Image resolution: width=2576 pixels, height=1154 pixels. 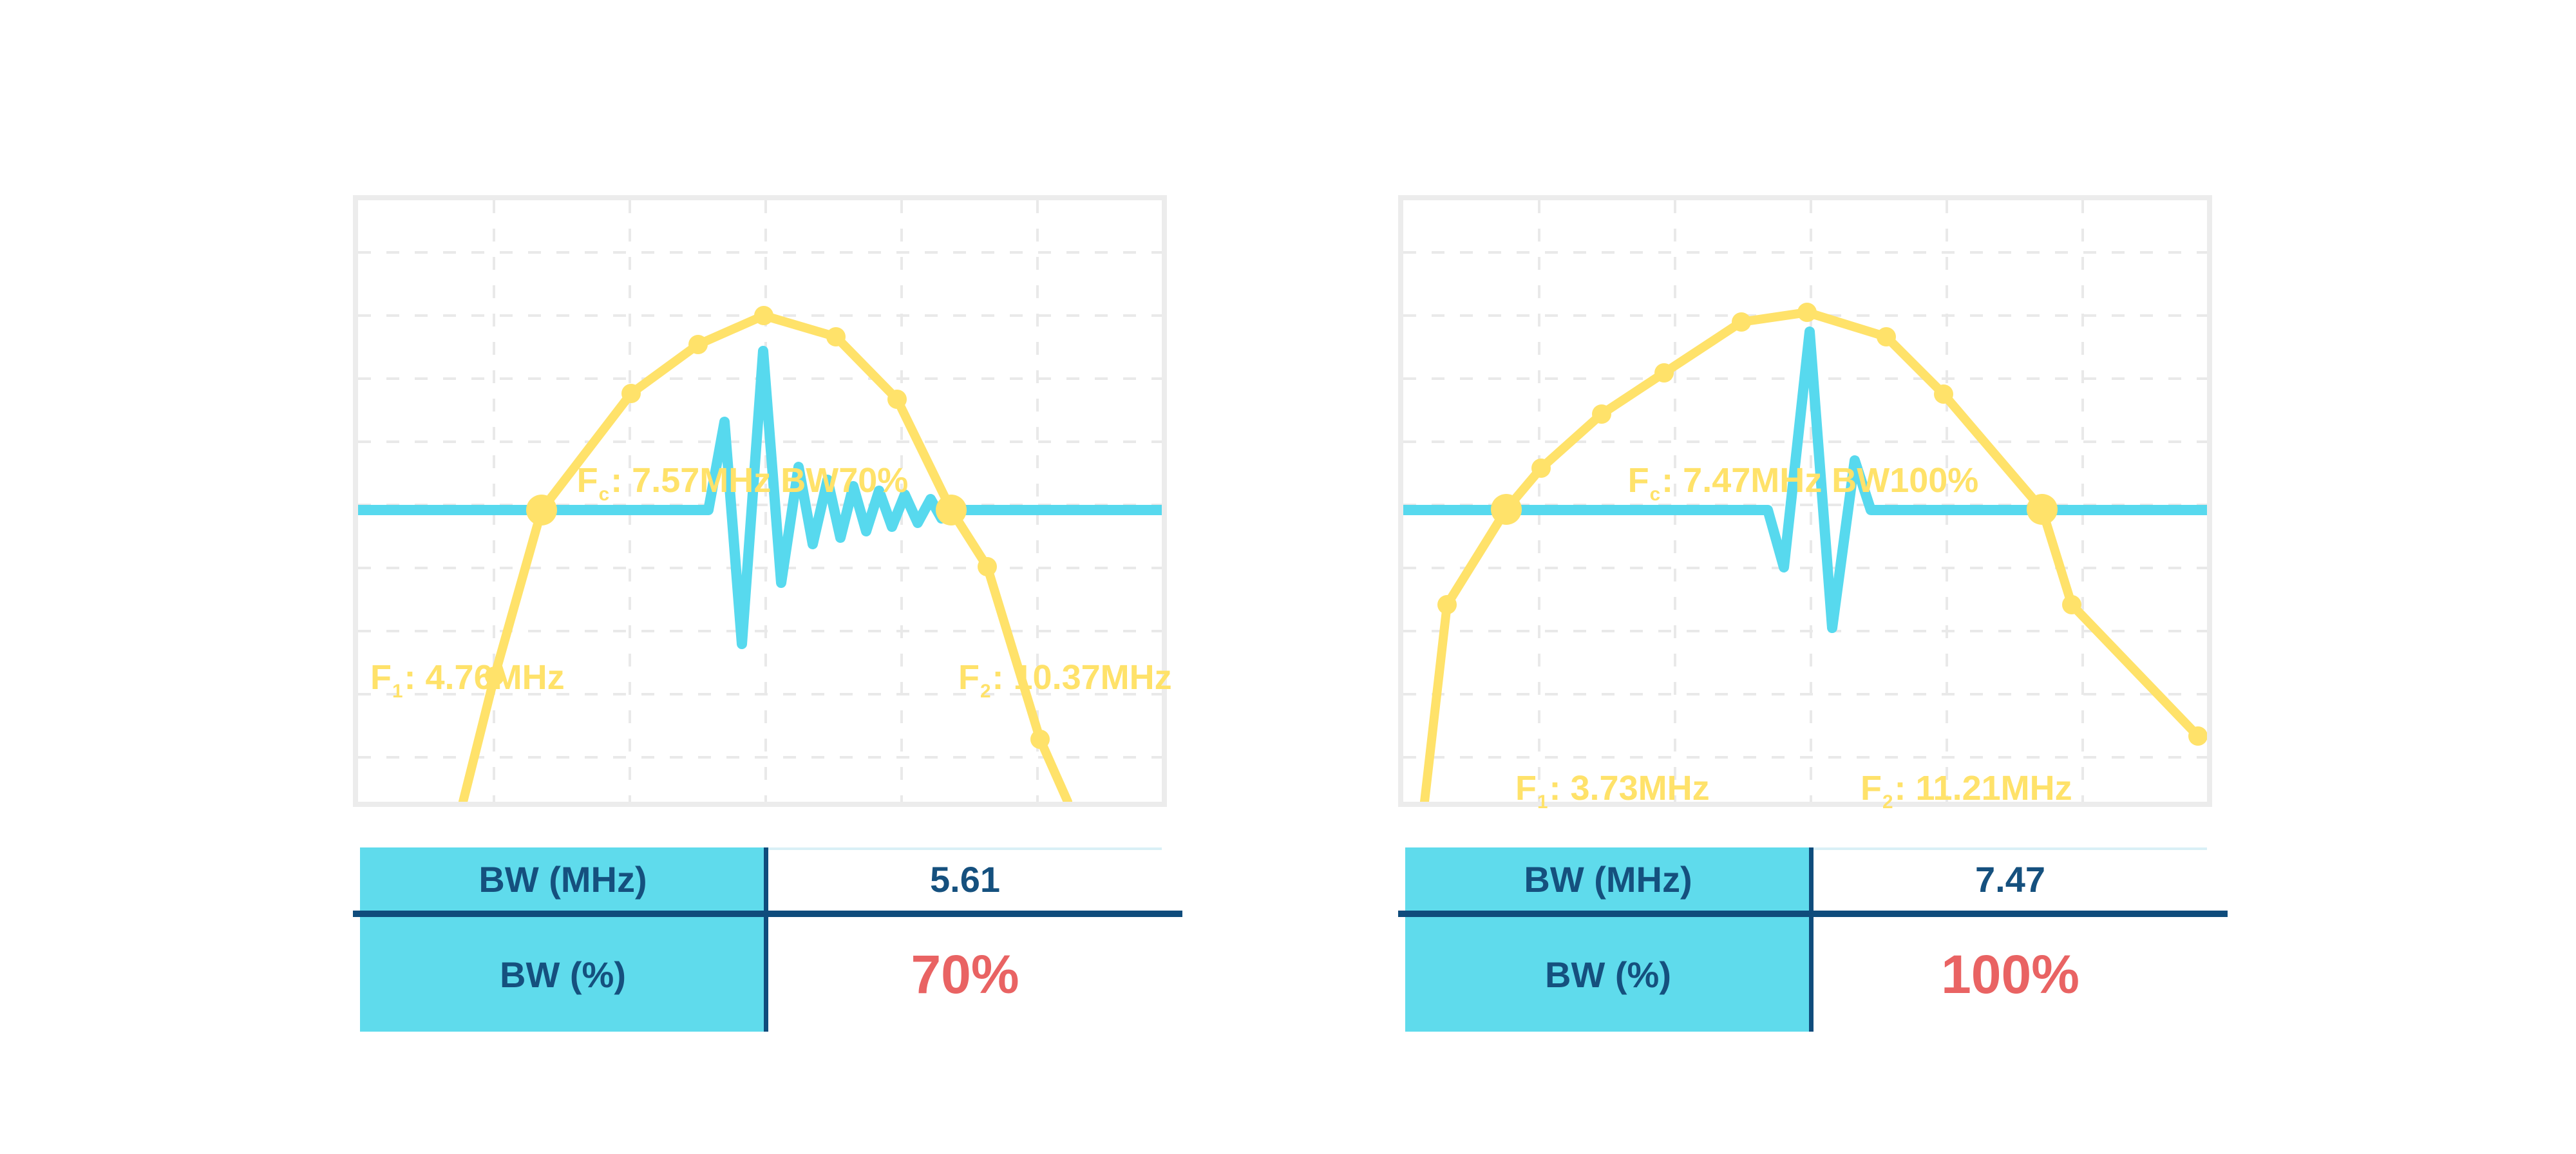 I want to click on bw-pct-value: 100%, so click(x=2010, y=974).